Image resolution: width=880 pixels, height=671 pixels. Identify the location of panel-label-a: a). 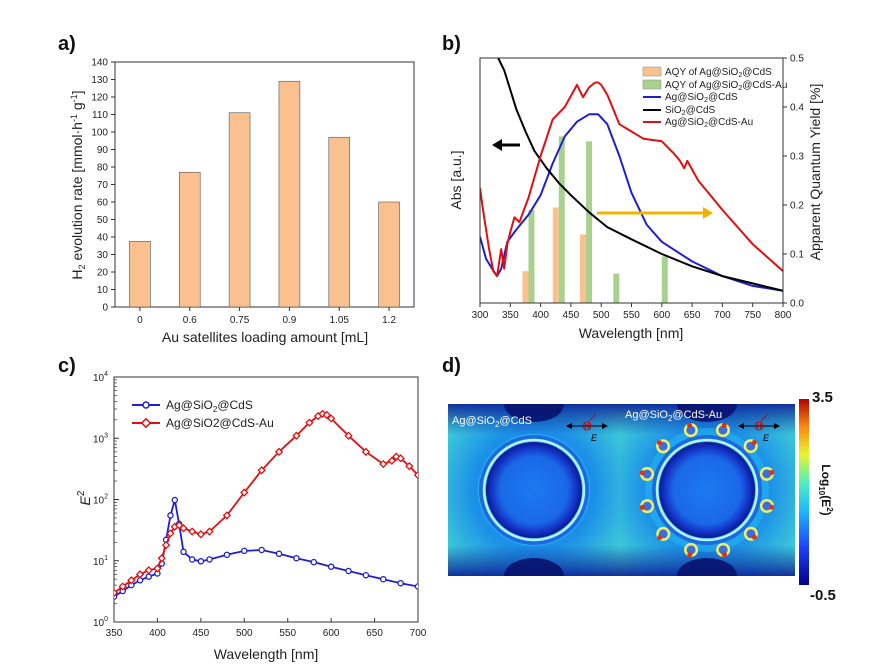
(67, 44).